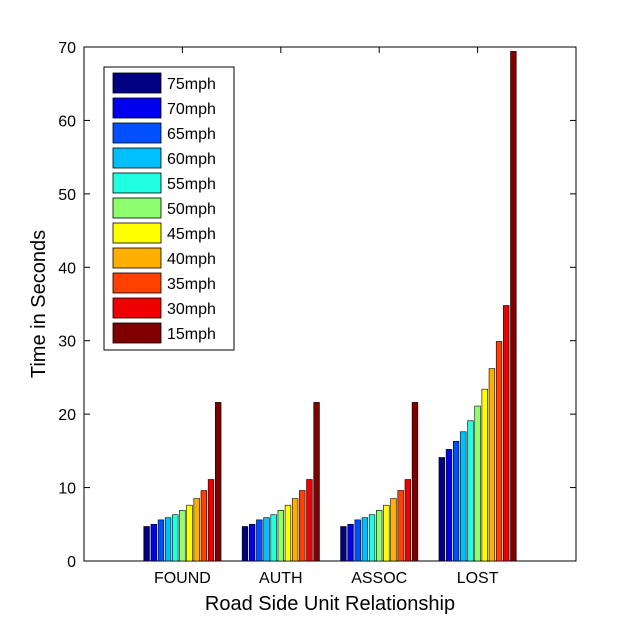 This screenshot has width=636, height=630. I want to click on bar-assoc-60mph, so click(365, 539).